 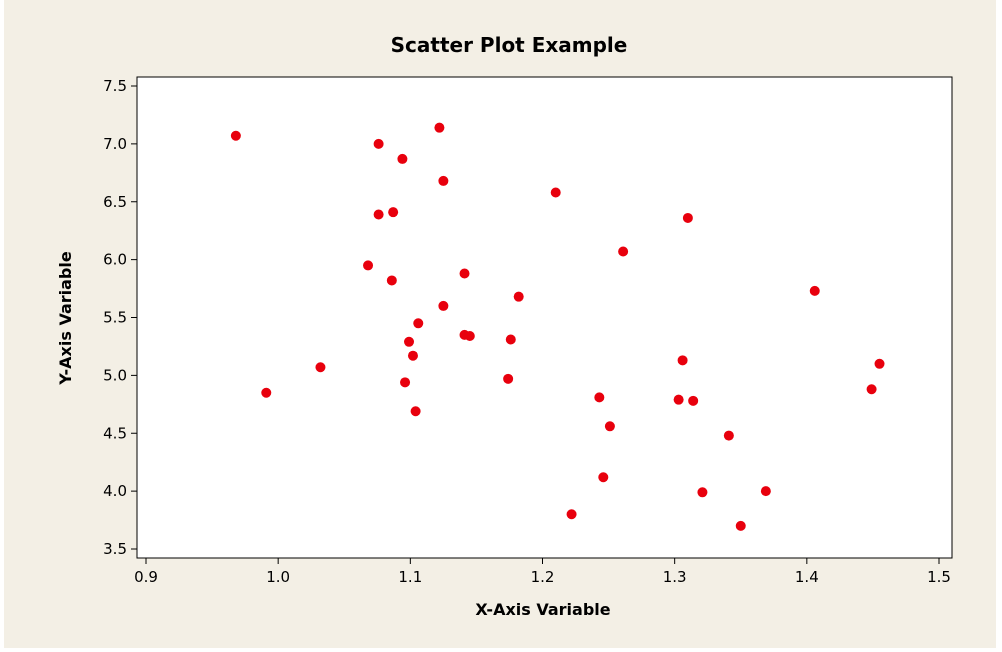 What do you see at coordinates (509, 45) in the screenshot?
I see `chart-title: Scatter Plot Example` at bounding box center [509, 45].